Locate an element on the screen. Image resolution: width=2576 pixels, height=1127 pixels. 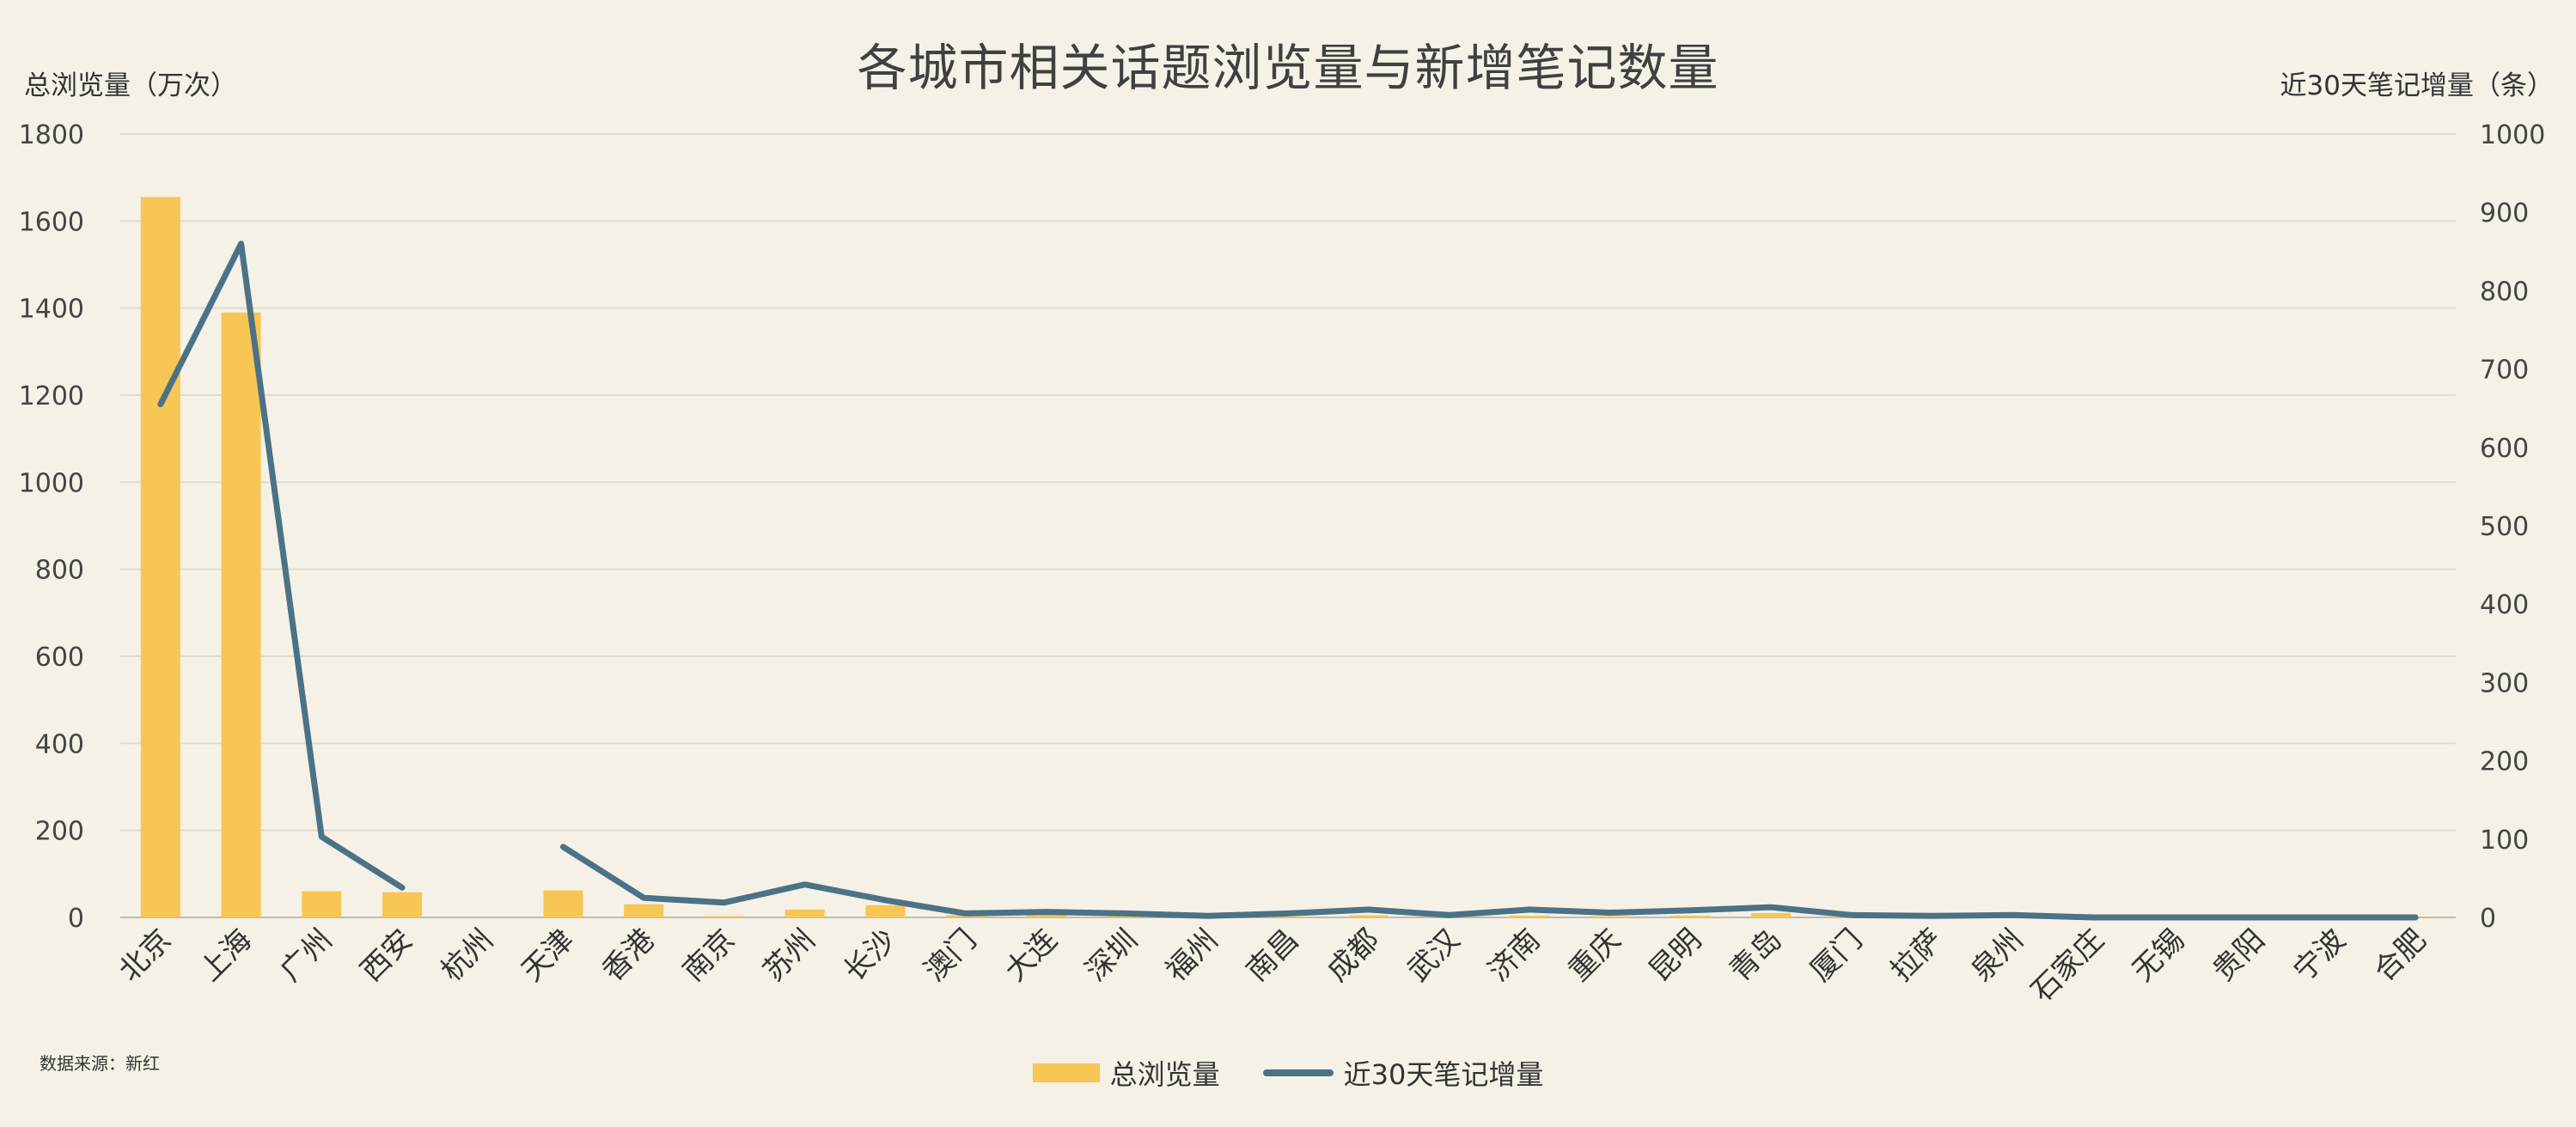
right-axis-tick-label: 300 is located at coordinates (2504, 683).